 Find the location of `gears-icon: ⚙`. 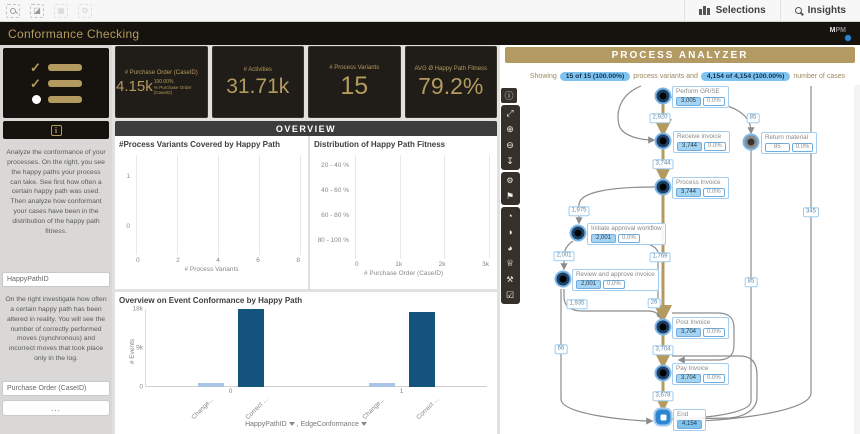

gears-icon: ⚙ is located at coordinates (510, 180).